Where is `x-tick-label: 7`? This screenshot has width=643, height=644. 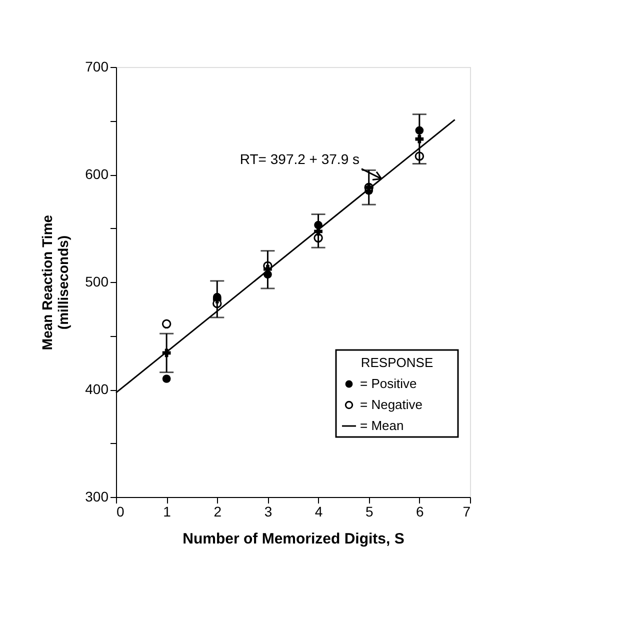
x-tick-label: 7 is located at coordinates (466, 512).